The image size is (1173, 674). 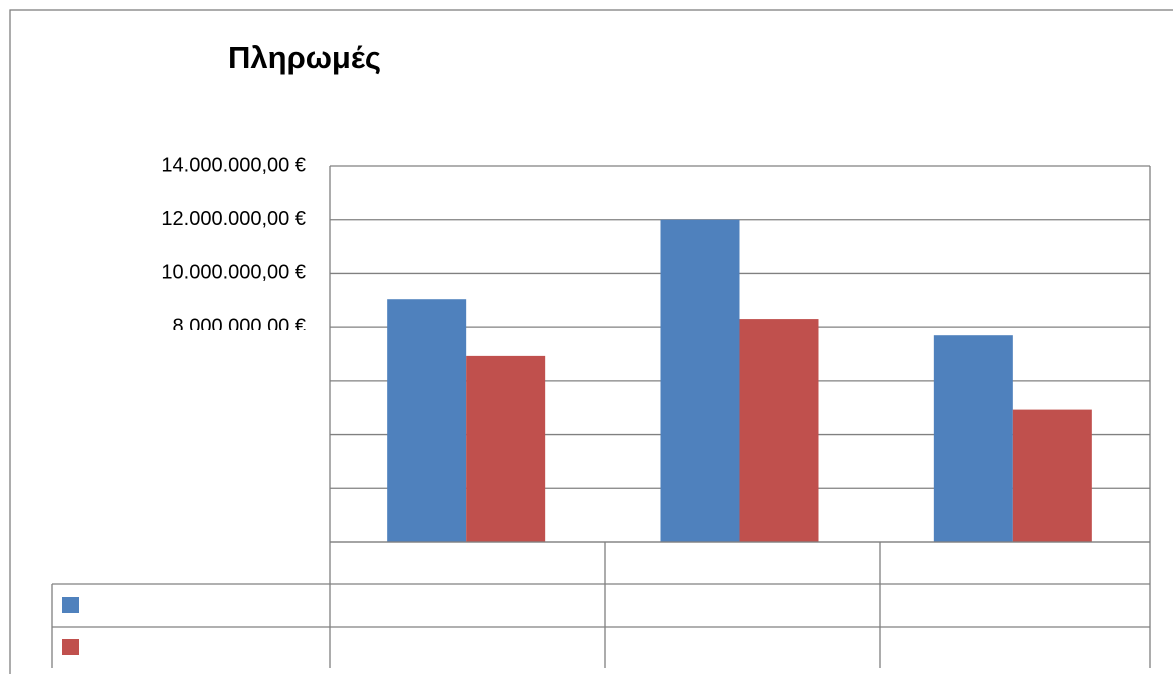 I want to click on y-tick-label: 12.000.000,00 €, so click(x=233, y=219).